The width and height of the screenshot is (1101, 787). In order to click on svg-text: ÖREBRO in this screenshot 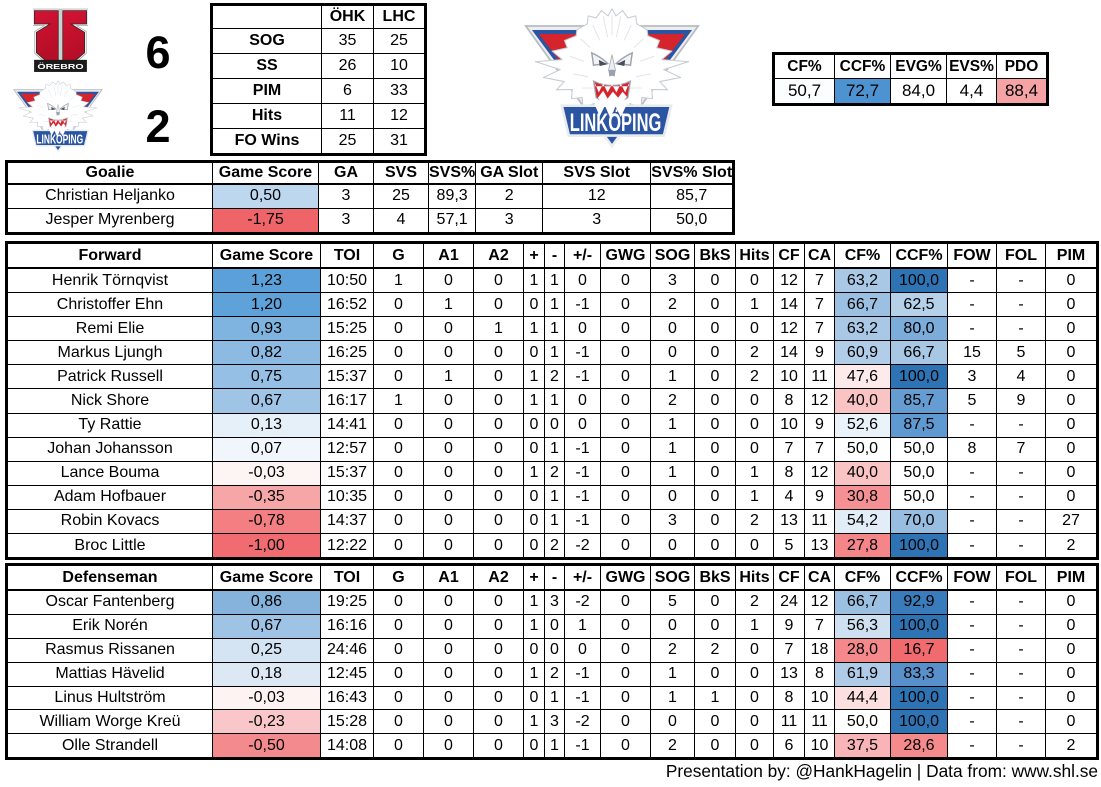, I will do `click(60, 66)`.